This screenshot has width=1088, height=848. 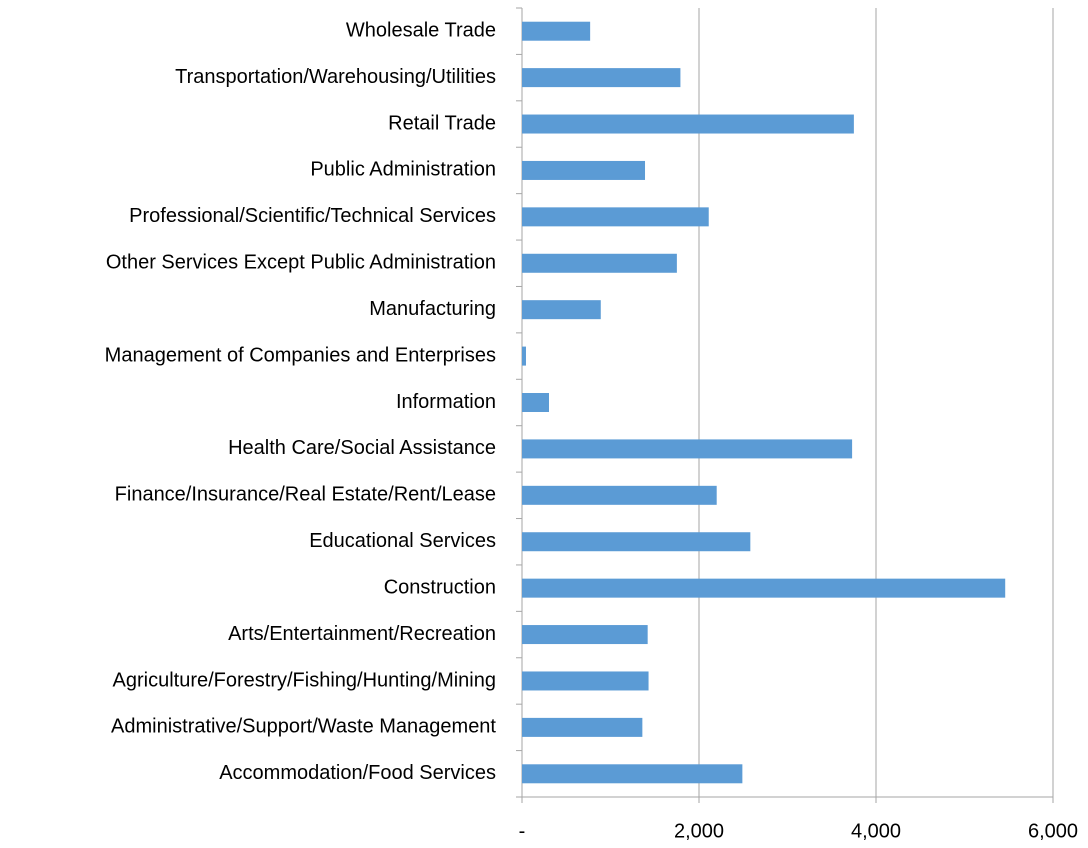 I want to click on y-tick-label: Management of Companies and Enterprises, so click(x=300, y=355).